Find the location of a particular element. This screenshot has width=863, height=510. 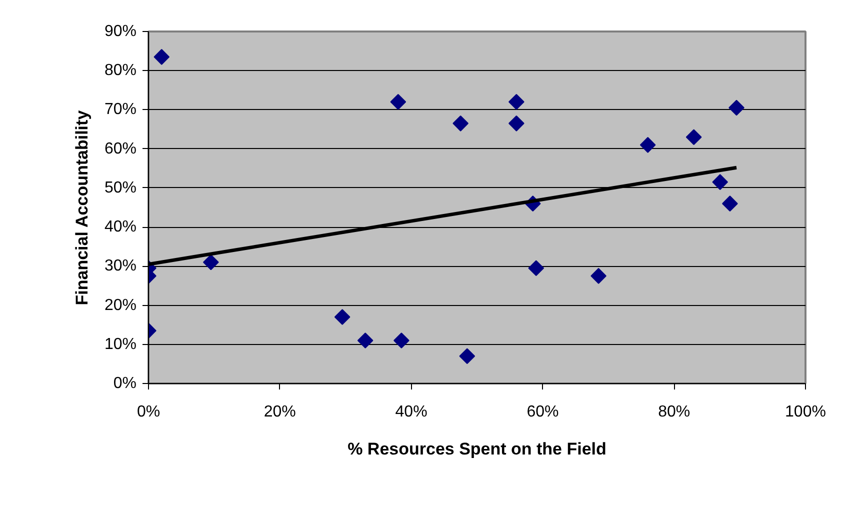

y-tick-label: 80% is located at coordinates (120, 71).